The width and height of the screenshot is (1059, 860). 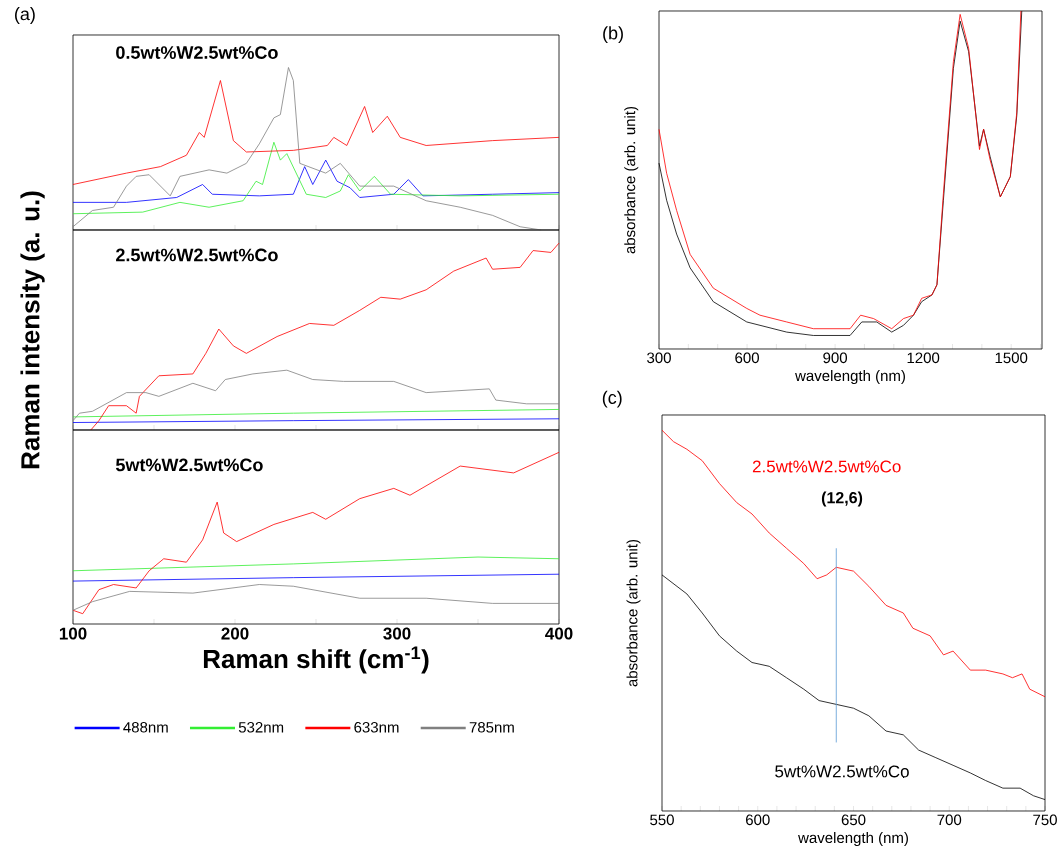 I want to click on series-label: 5wt%W2.5wt%Co, so click(x=842, y=771).